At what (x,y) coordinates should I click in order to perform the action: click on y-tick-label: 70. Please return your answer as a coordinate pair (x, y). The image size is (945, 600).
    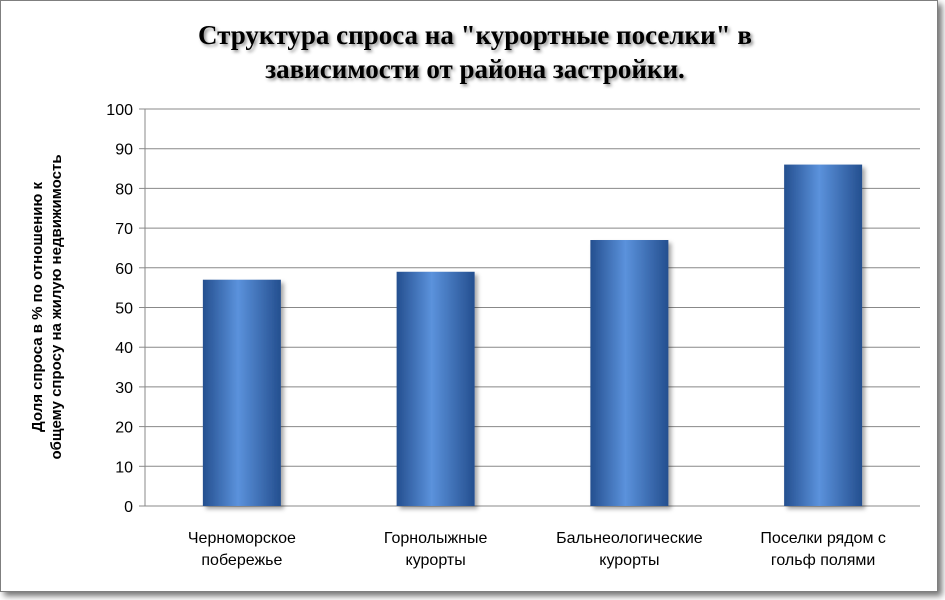
    Looking at the image, I should click on (124, 229).